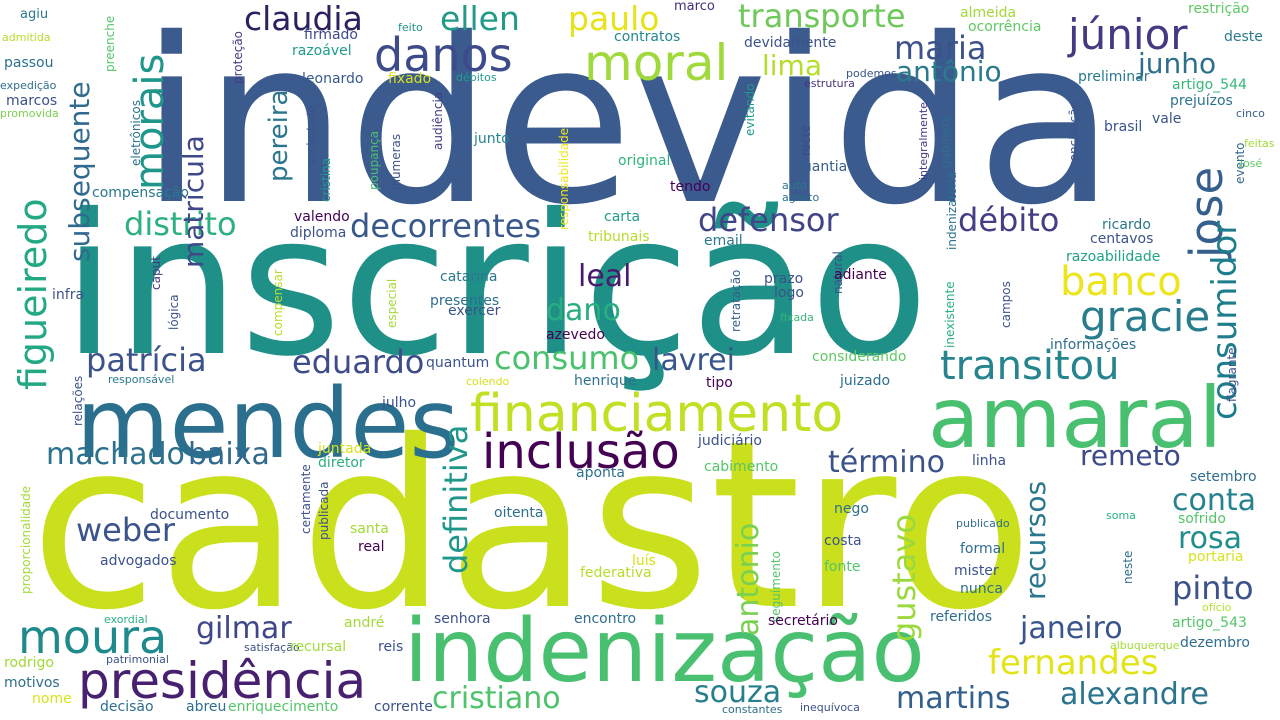 This screenshot has width=1280, height=720. I want to click on word-junho: junho, so click(1177, 63).